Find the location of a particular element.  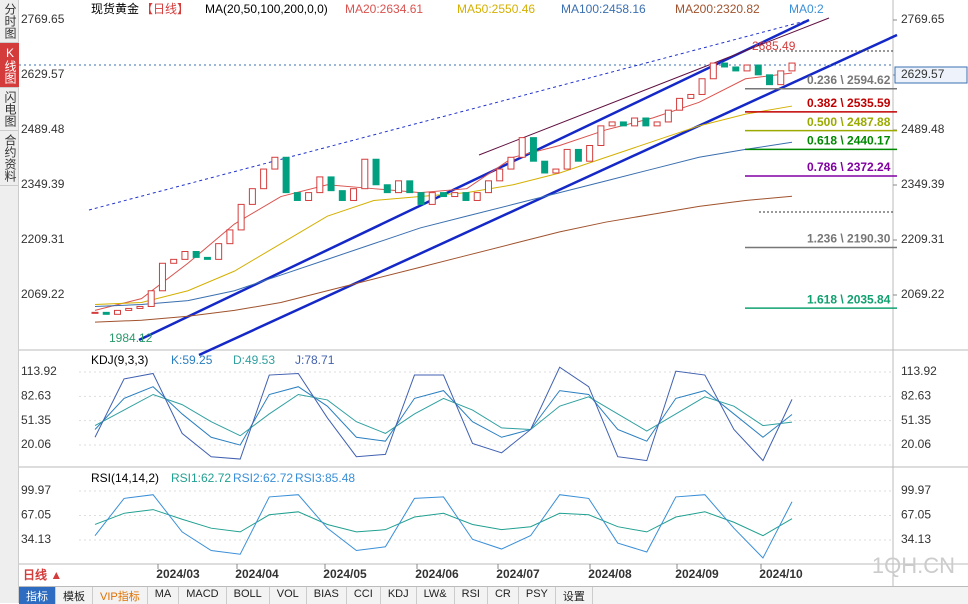

date-label: 2024/03 is located at coordinates (178, 574).